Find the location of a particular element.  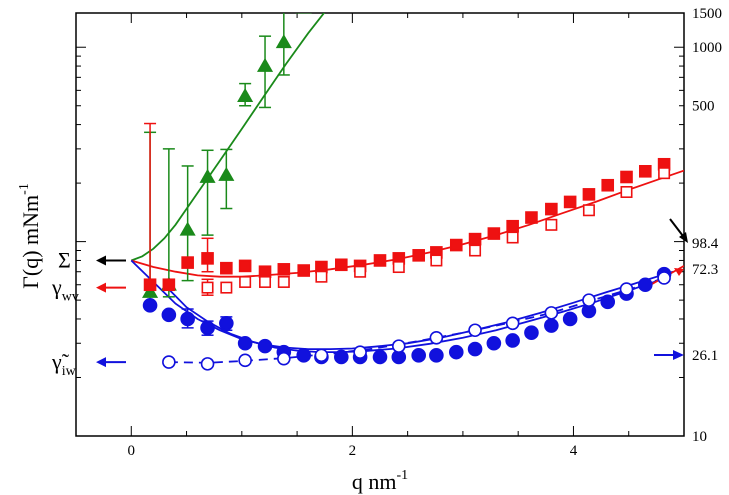

left-reference-label: Σ is located at coordinates (64, 259).